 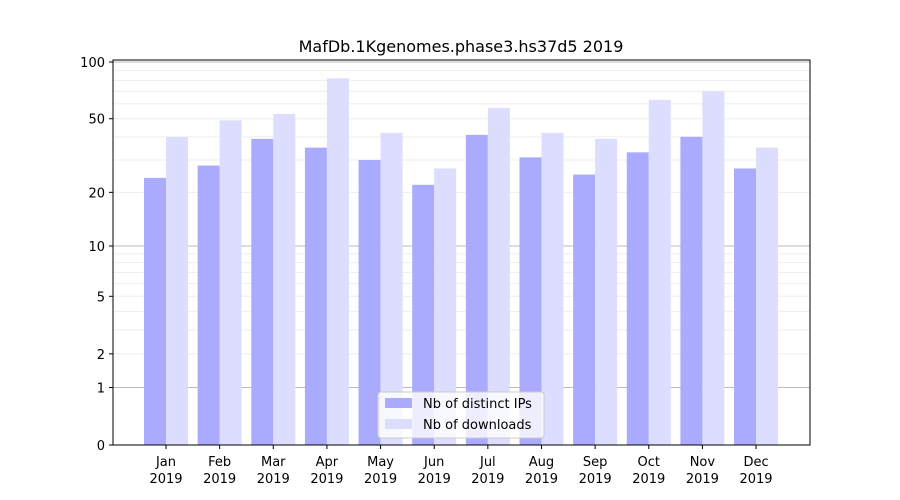 I want to click on x-tick-label: Sep, so click(x=595, y=462).